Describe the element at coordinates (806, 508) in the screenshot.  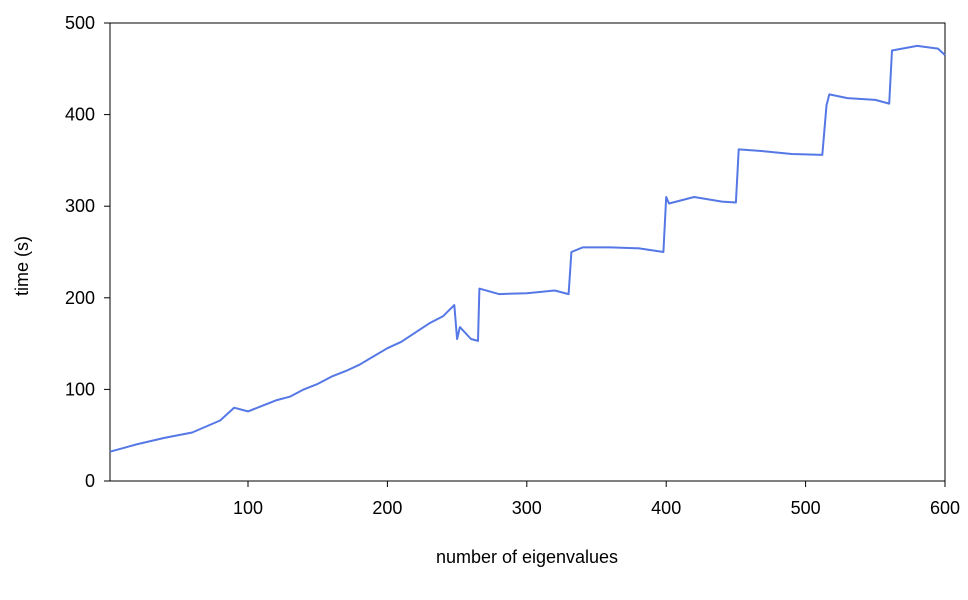
I see `x-tick-label: 500` at that location.